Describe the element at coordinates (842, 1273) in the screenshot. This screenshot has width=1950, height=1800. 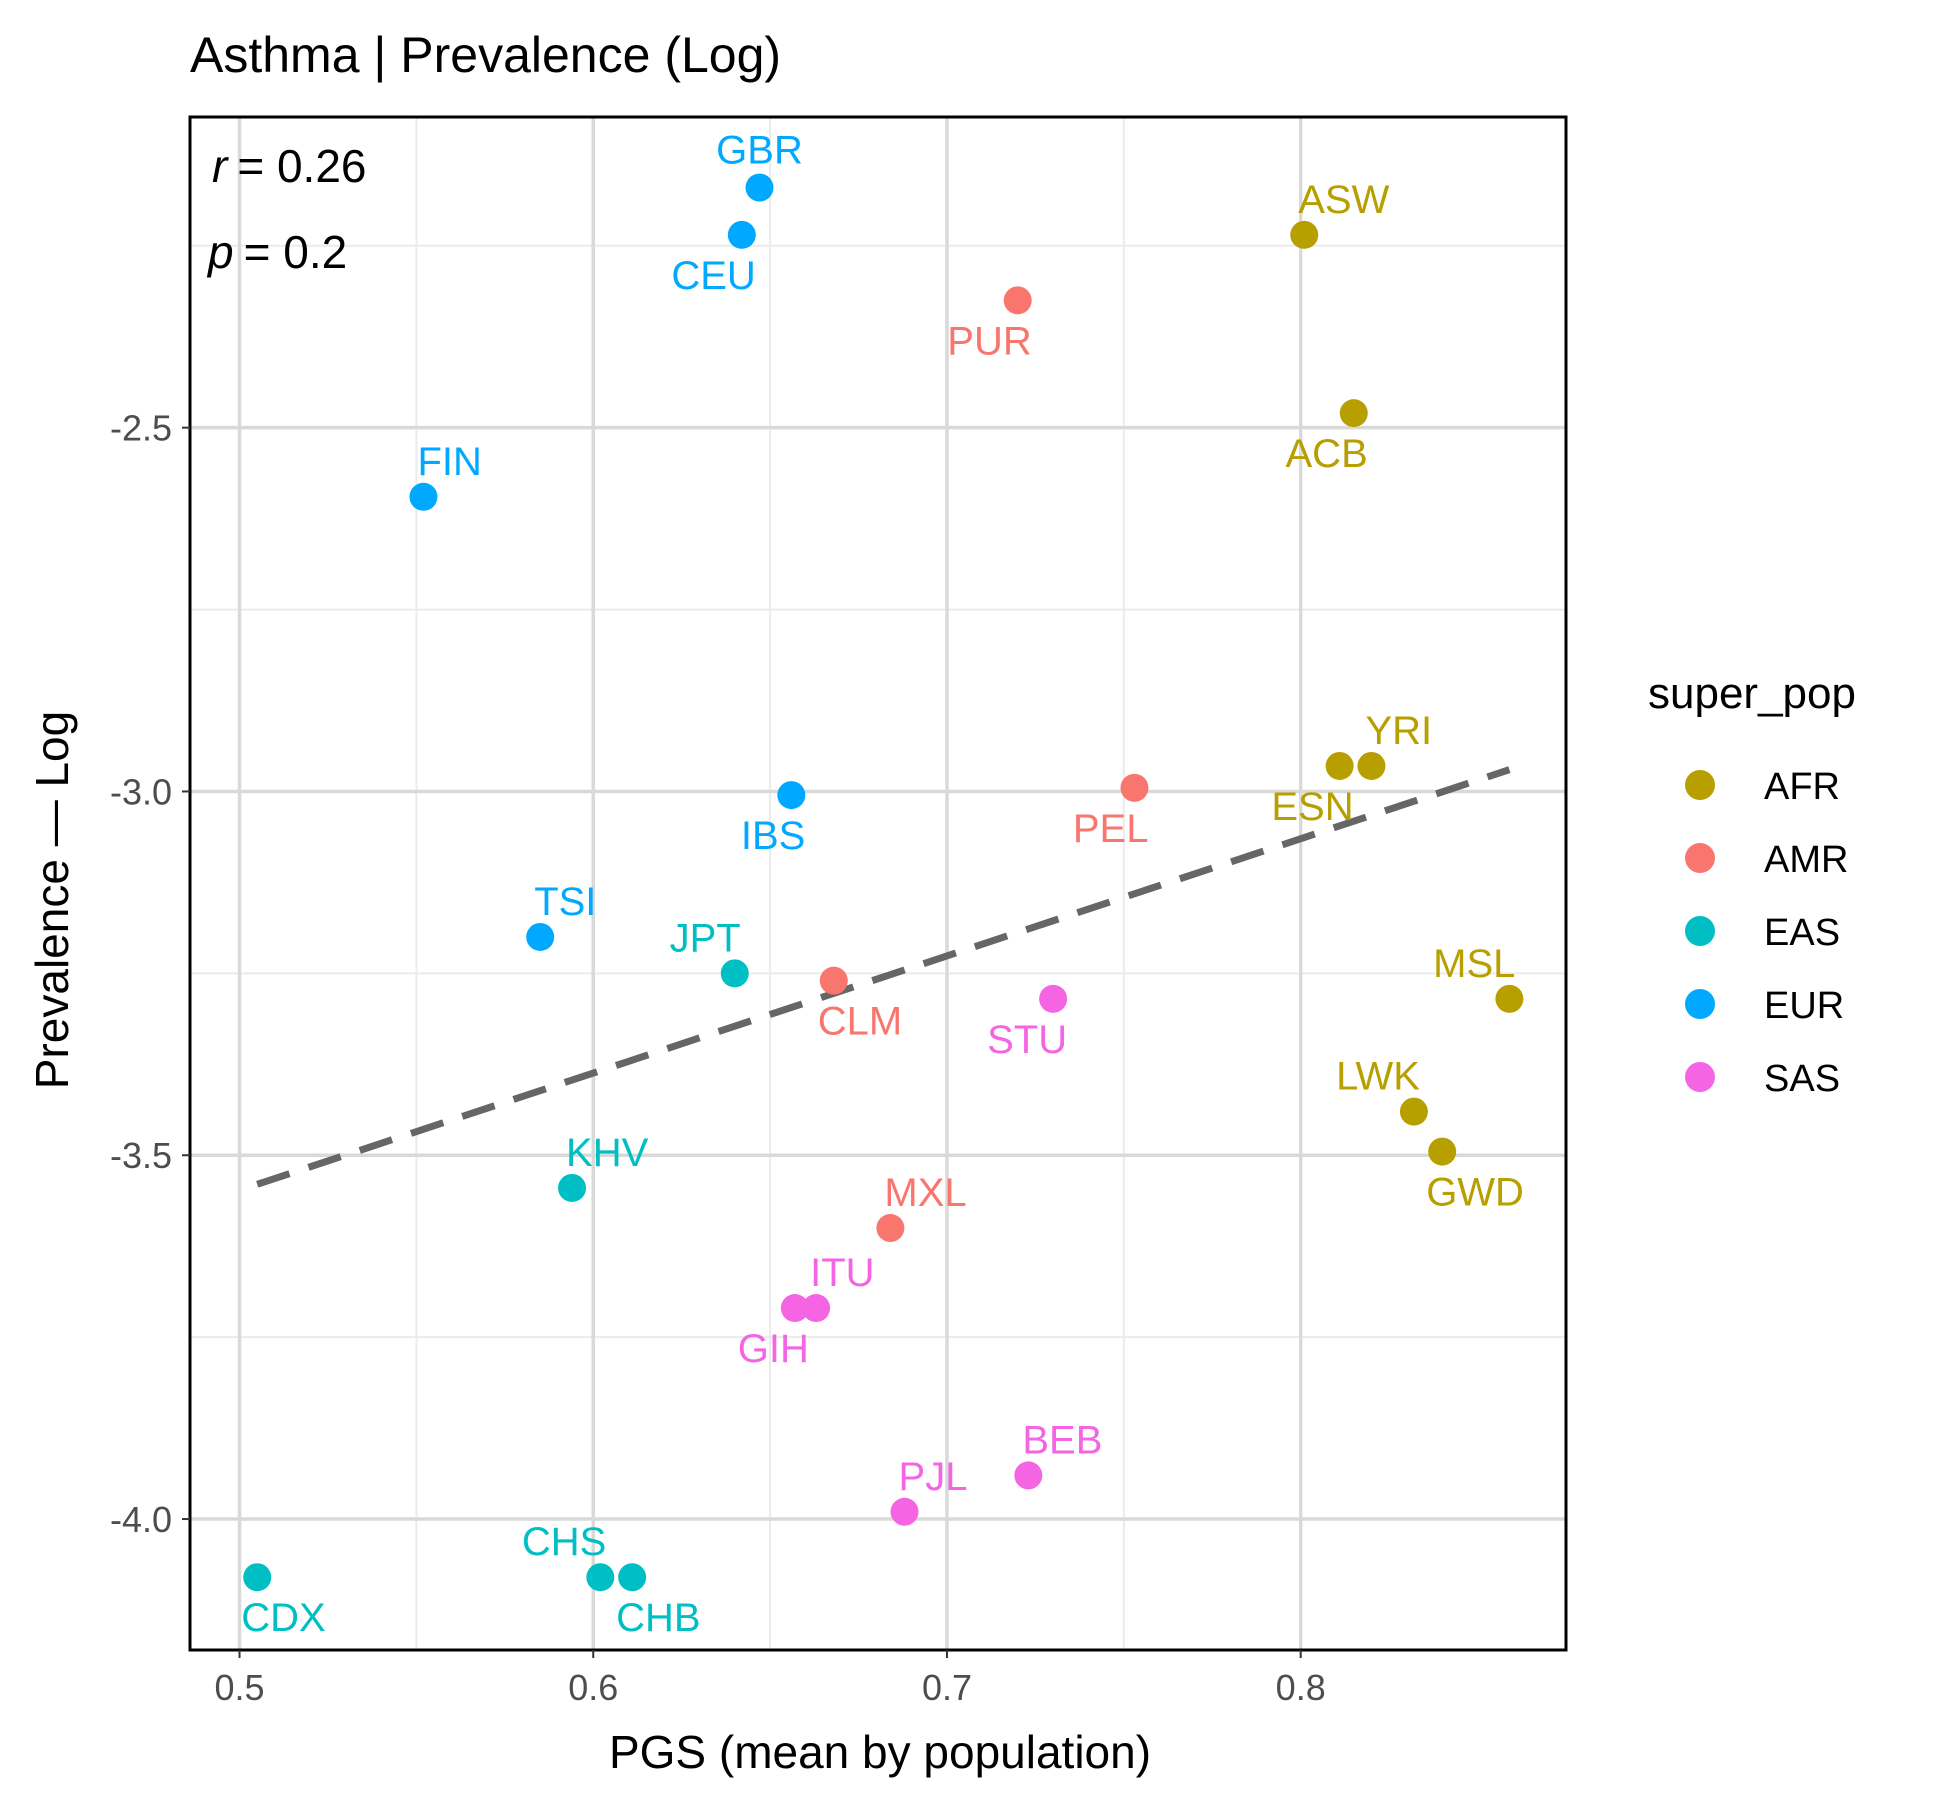
I see `point-label: ITU` at that location.